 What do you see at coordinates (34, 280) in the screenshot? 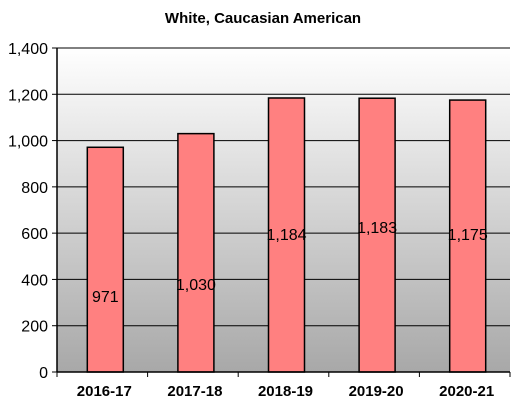
I see `y-tick-label: 400` at bounding box center [34, 280].